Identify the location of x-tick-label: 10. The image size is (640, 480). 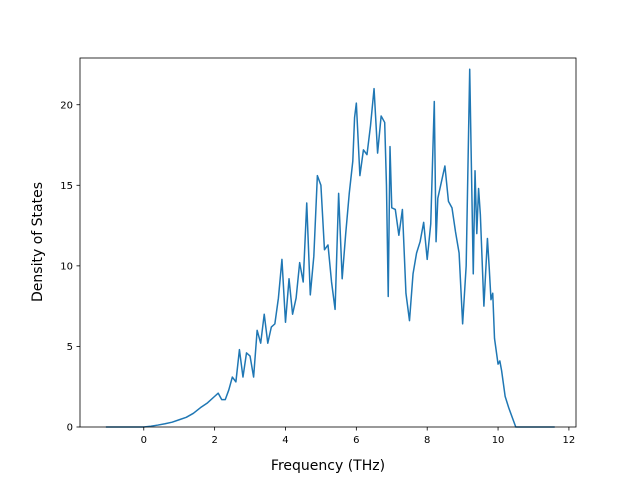
(498, 440).